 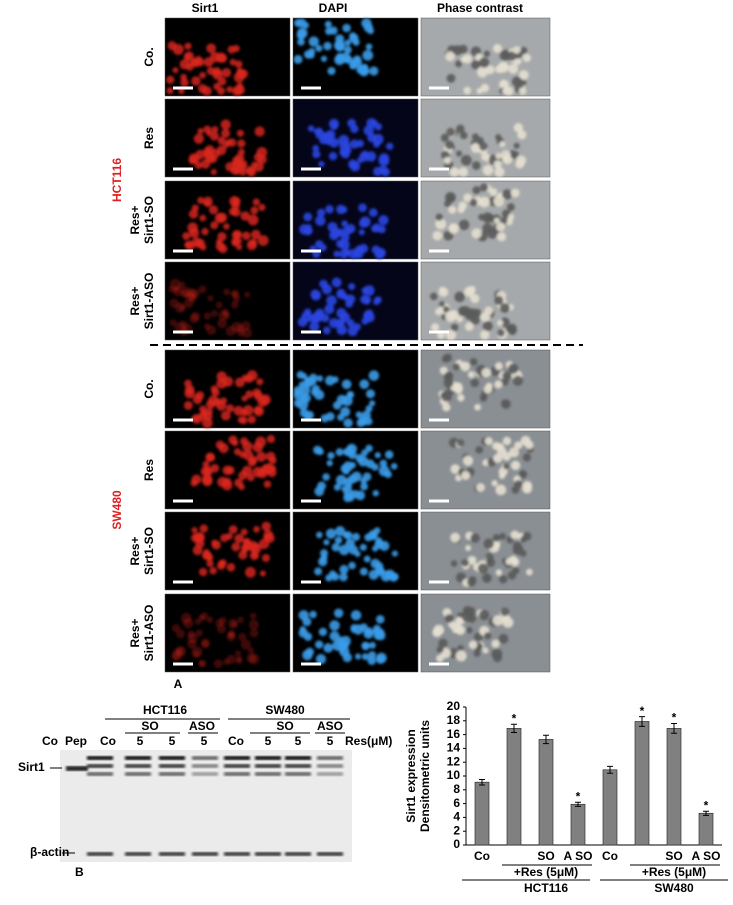 I want to click on x-tick-label: Co, so click(x=610, y=856).